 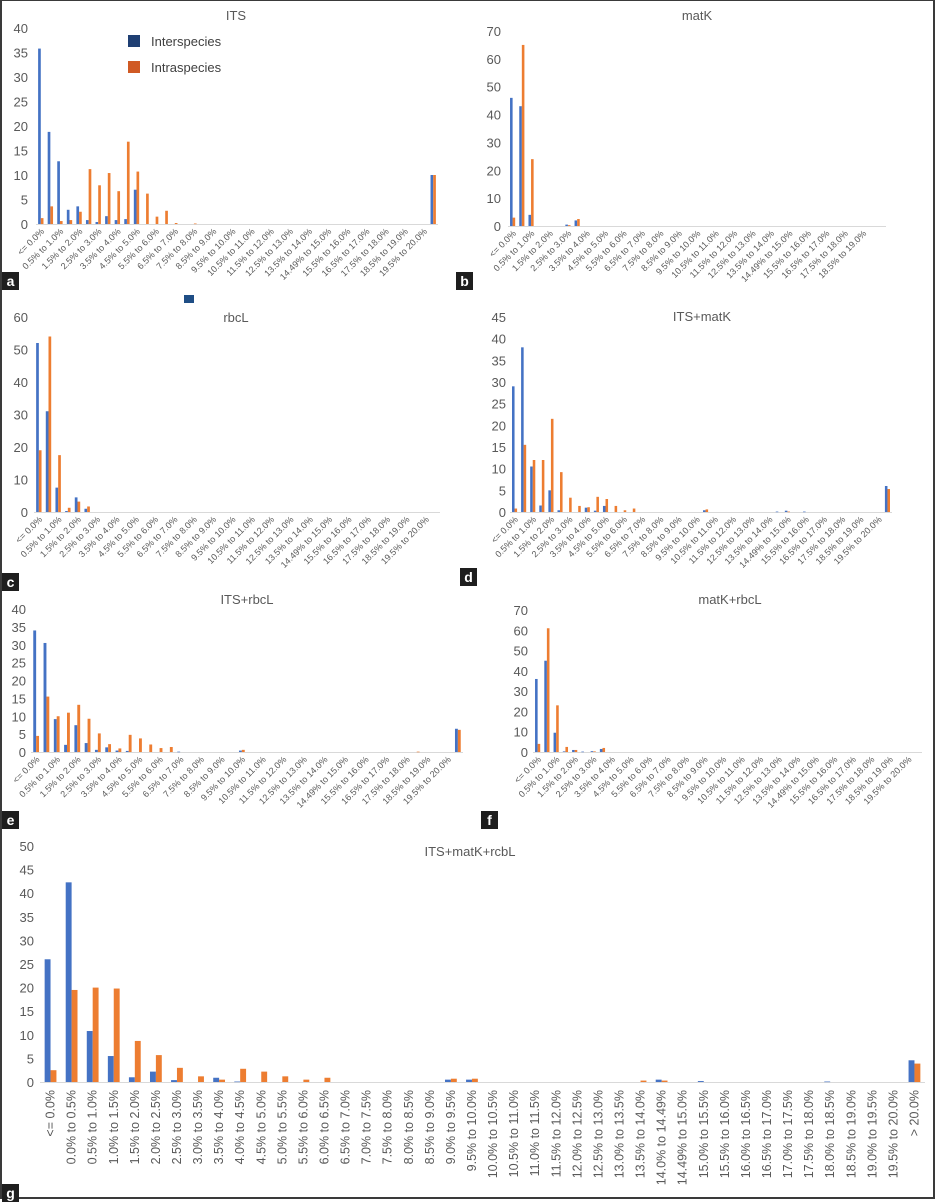 What do you see at coordinates (10, 820) in the screenshot?
I see `panel-label-e: e` at bounding box center [10, 820].